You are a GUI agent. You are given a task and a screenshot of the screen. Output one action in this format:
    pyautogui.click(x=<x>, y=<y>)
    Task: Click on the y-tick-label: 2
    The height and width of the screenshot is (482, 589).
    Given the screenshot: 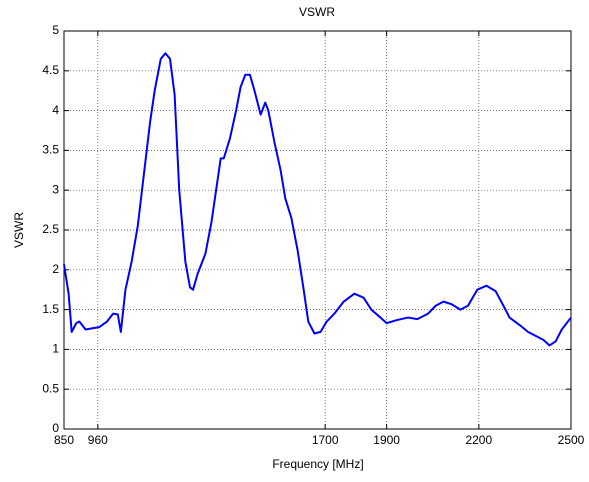 What is the action you would take?
    pyautogui.click(x=55, y=269)
    